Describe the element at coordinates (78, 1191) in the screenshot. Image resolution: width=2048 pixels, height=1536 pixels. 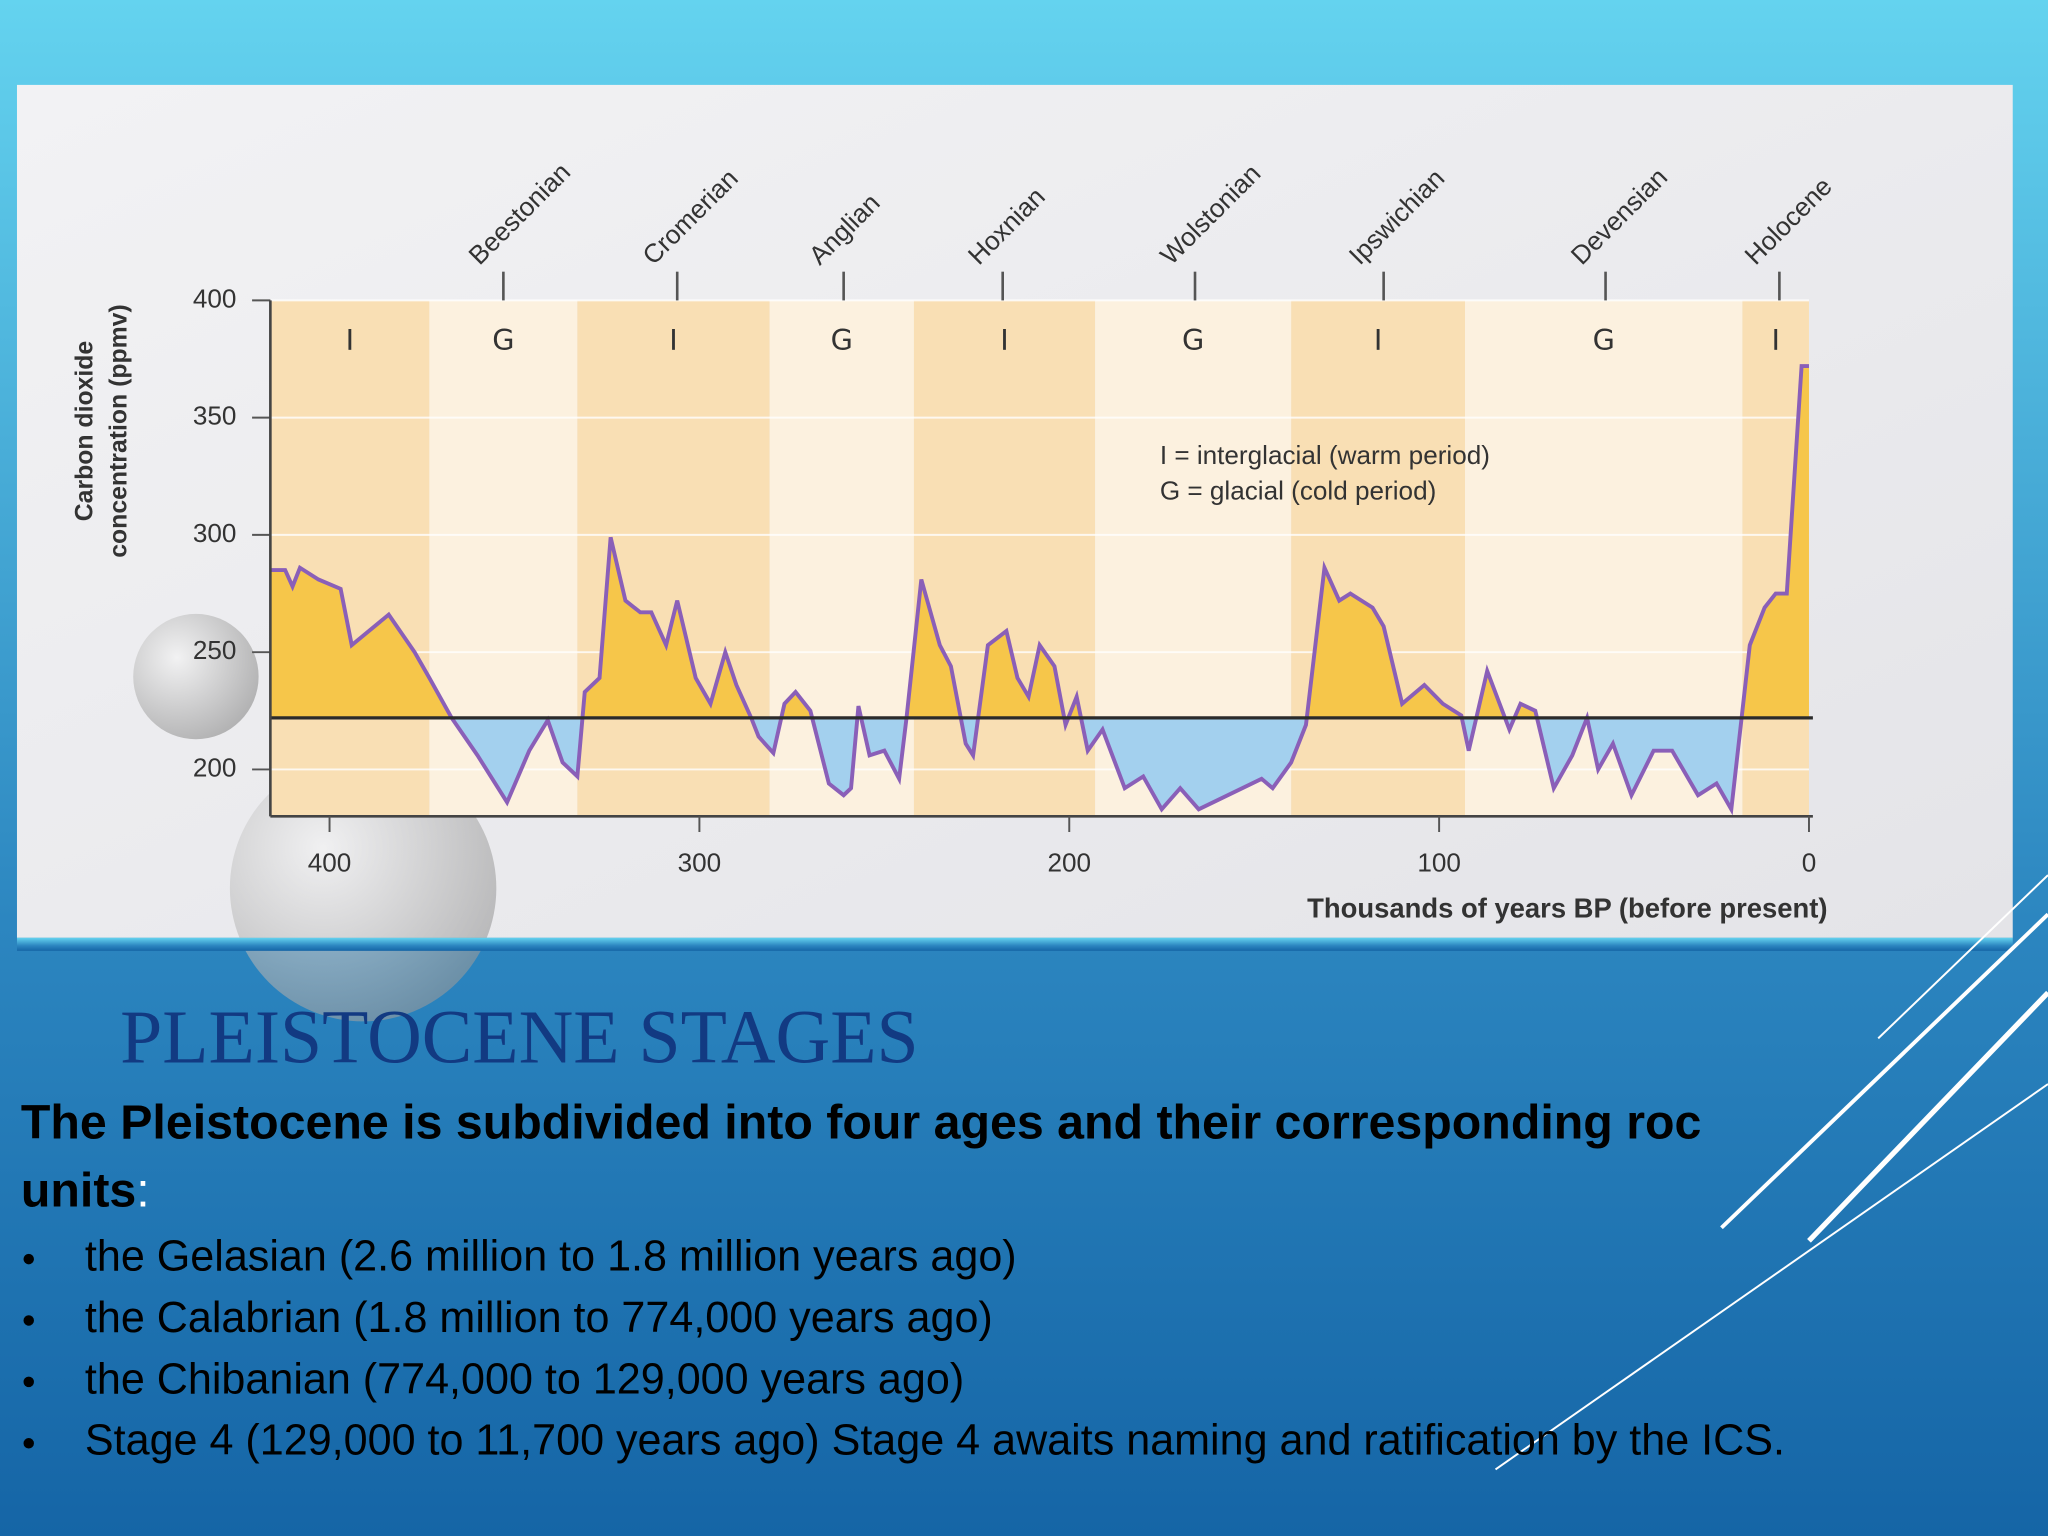
I see `heading-line: units` at that location.